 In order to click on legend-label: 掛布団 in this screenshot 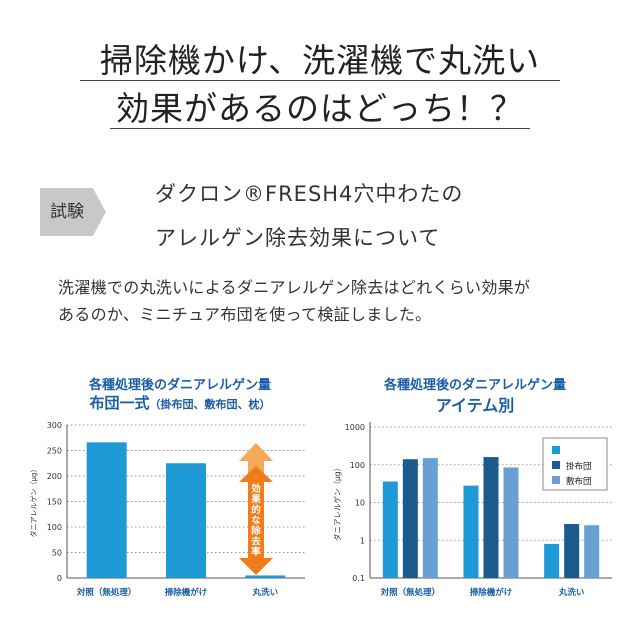, I will do `click(579, 466)`.